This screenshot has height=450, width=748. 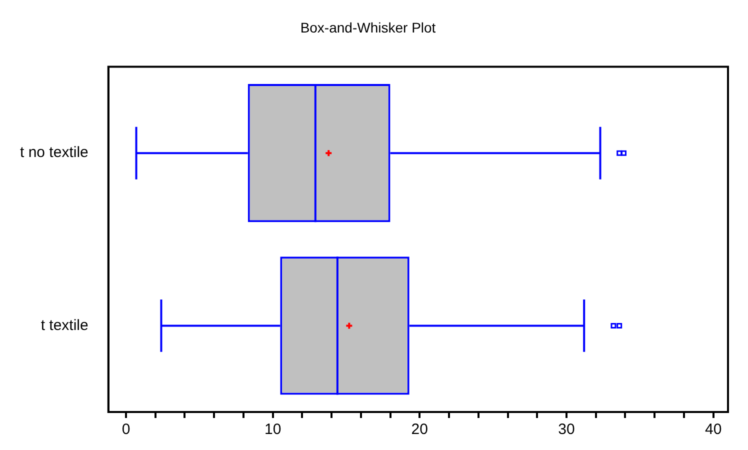 I want to click on y-tick-label: t no textile, so click(x=54, y=153).